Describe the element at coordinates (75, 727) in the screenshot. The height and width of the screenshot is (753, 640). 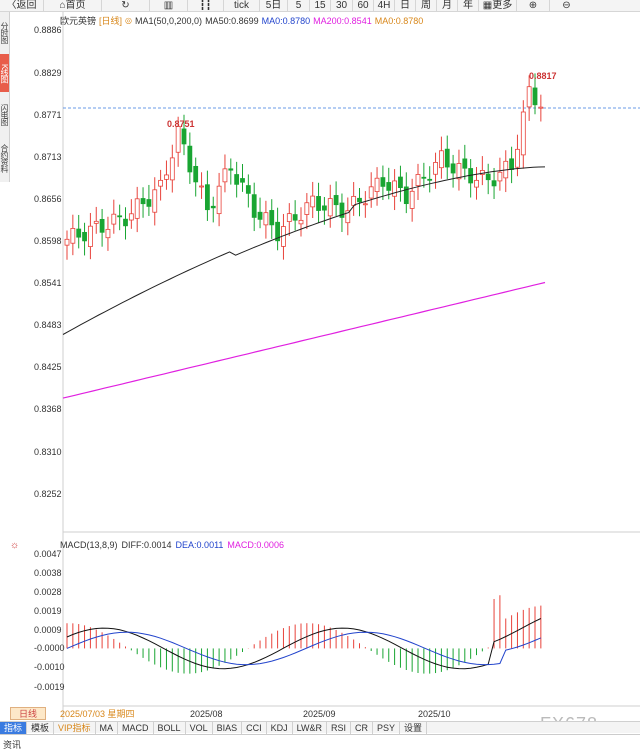
I see `tab-vip-indicator: VIP指标` at that location.